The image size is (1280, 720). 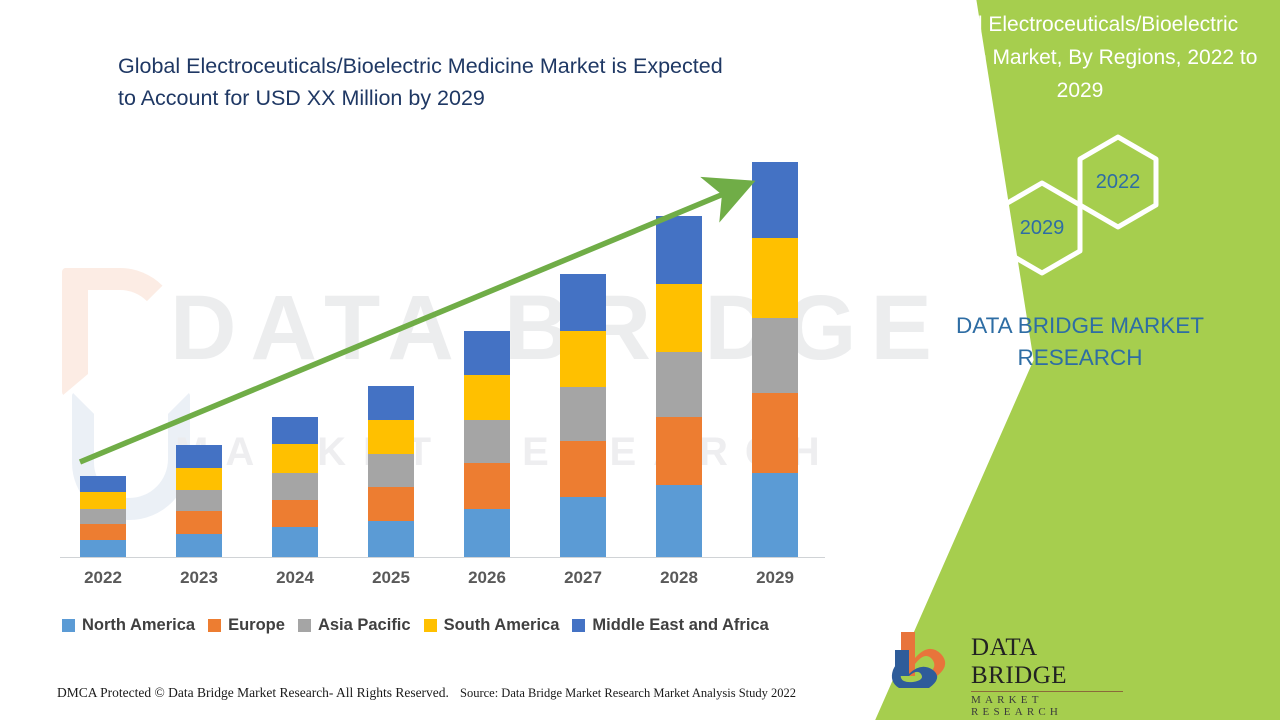 I want to click on bar-2024, so click(x=295, y=486).